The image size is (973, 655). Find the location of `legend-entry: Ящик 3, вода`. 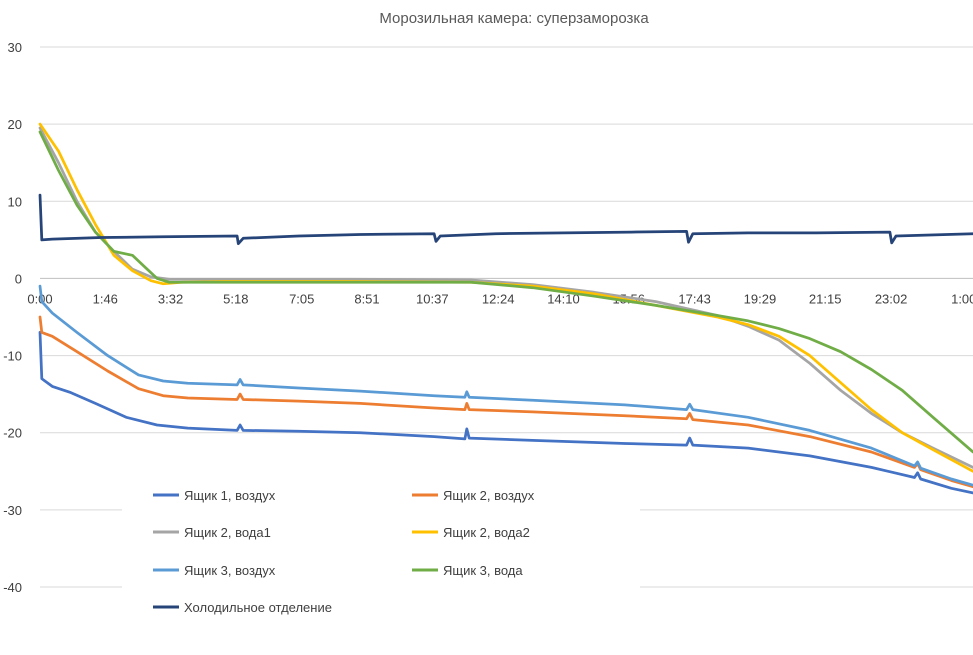

legend-entry: Ящик 3, вода is located at coordinates (467, 570).